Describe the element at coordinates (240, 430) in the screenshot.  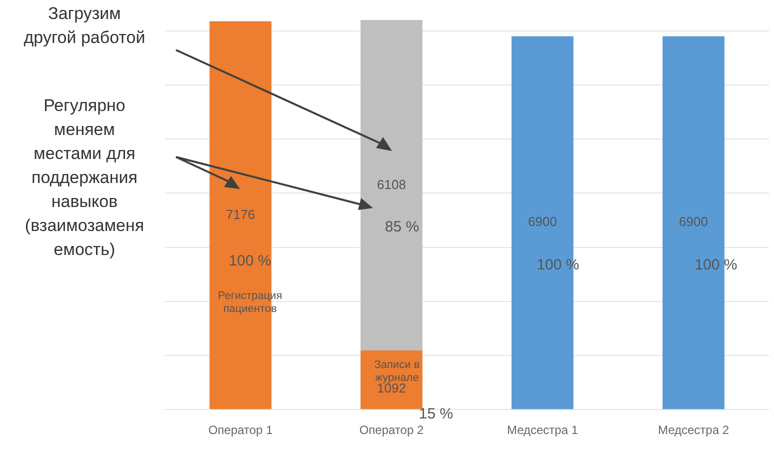
I see `x-tick-label: Оператор 1` at that location.